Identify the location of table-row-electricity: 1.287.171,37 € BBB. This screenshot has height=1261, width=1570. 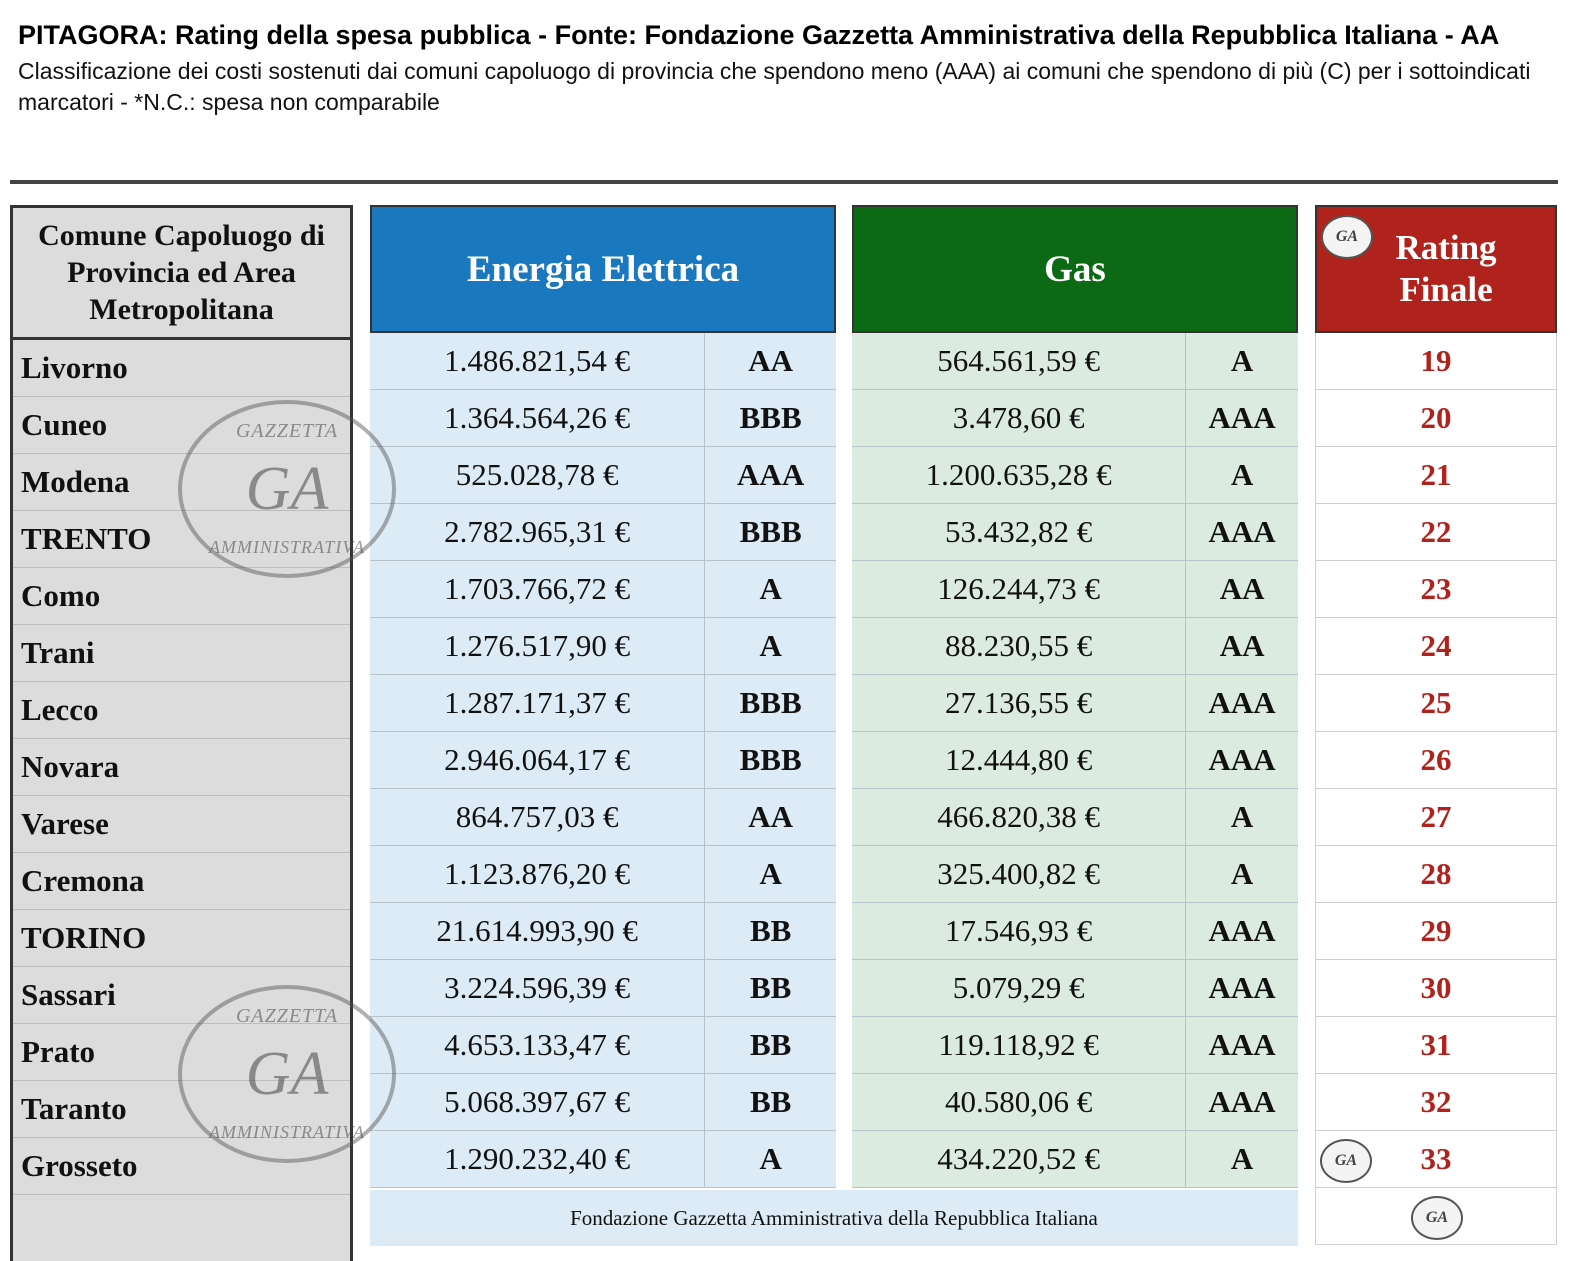
(603, 703).